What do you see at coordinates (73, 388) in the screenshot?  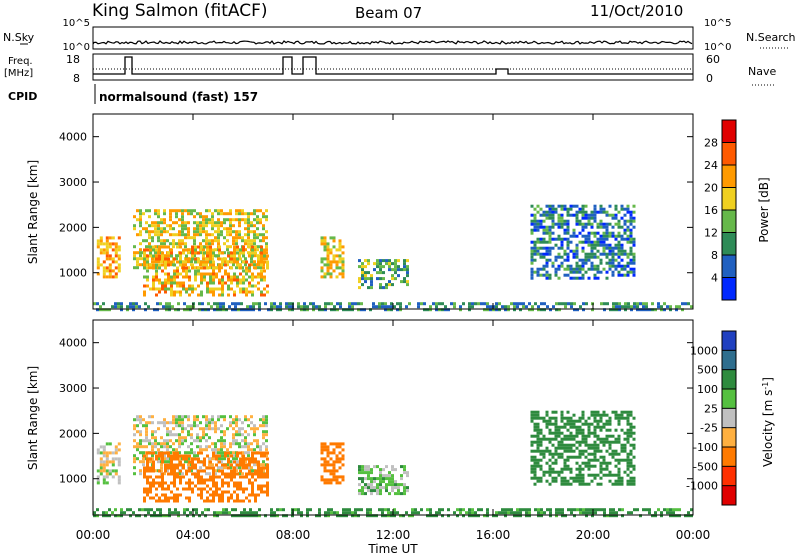 I see `velocity-ytick-label: 3000` at bounding box center [73, 388].